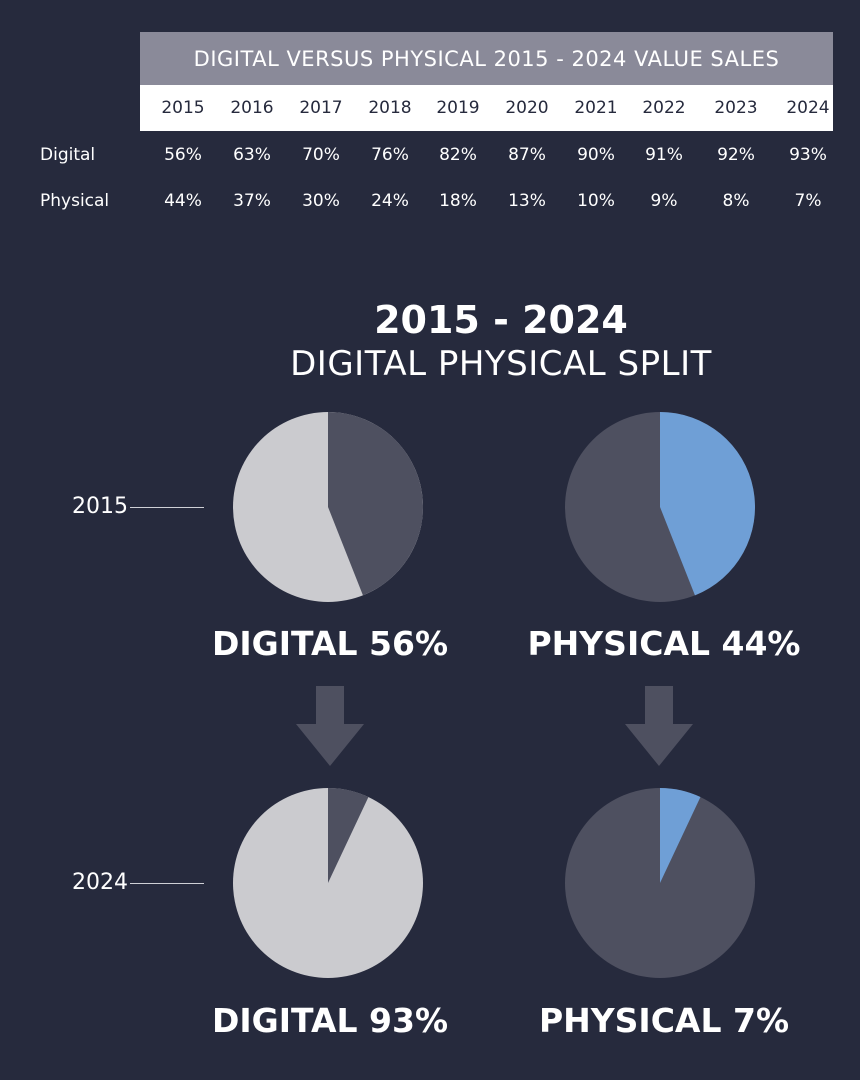 This screenshot has width=860, height=1080. Describe the element at coordinates (252, 108) in the screenshot. I see `year-header-2016: 2016` at that location.